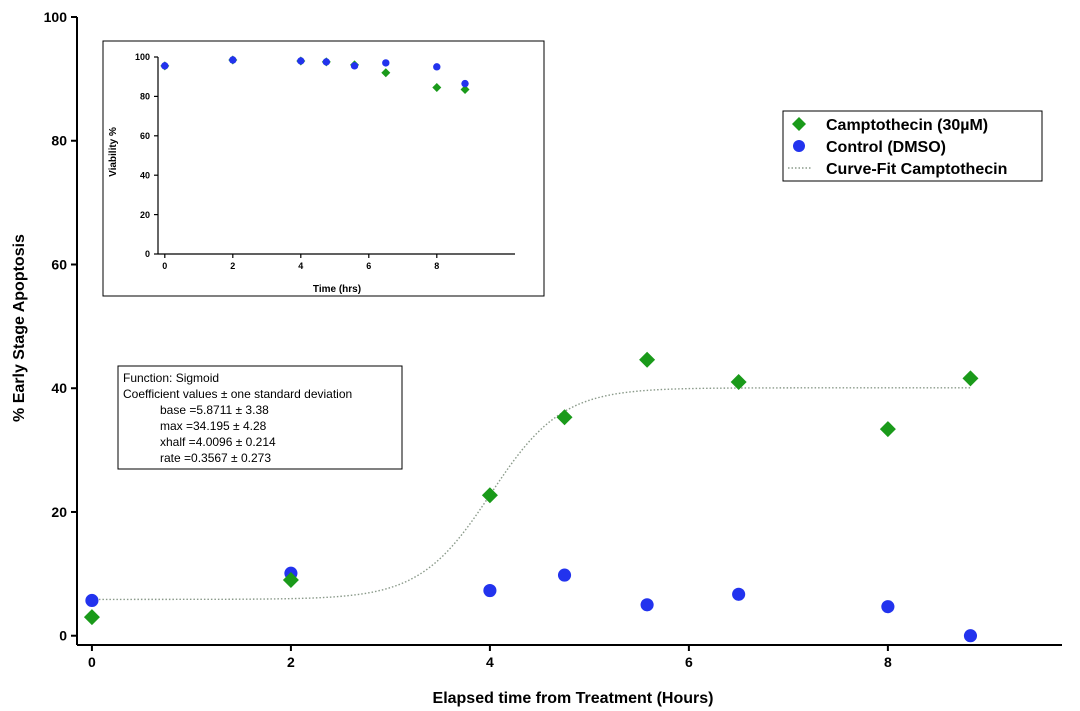 The height and width of the screenshot is (711, 1080). I want to click on inset-x-tick-label: 2, so click(232, 266).